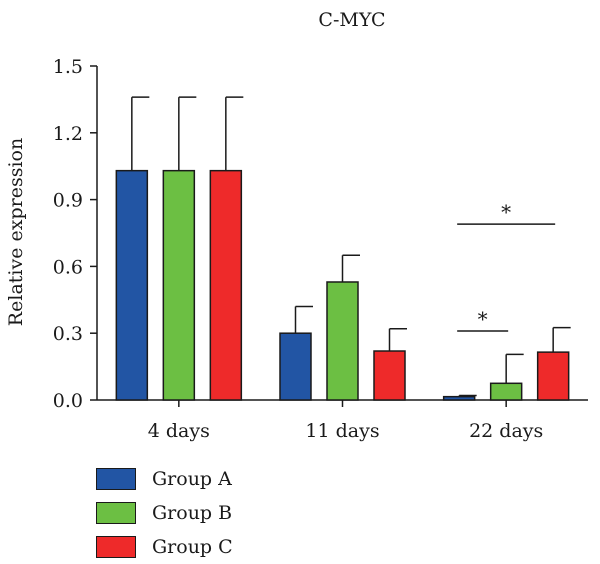 This screenshot has height=564, width=600. What do you see at coordinates (68, 401) in the screenshot?
I see `y-tick-label: 0.0` at bounding box center [68, 401].